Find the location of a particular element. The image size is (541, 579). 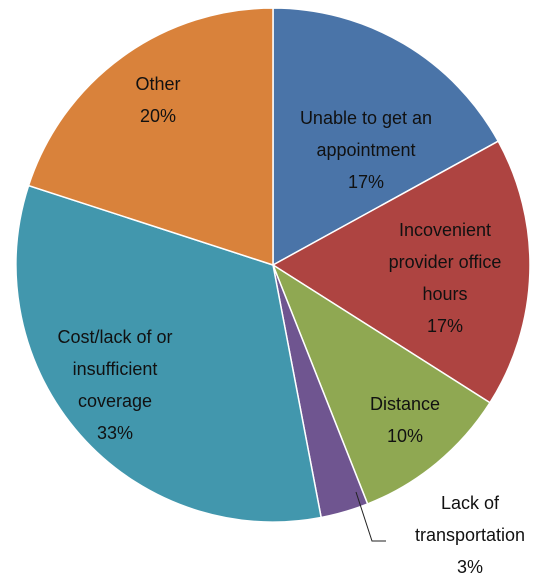

category-name: Lack of transportation is located at coordinates (470, 519).